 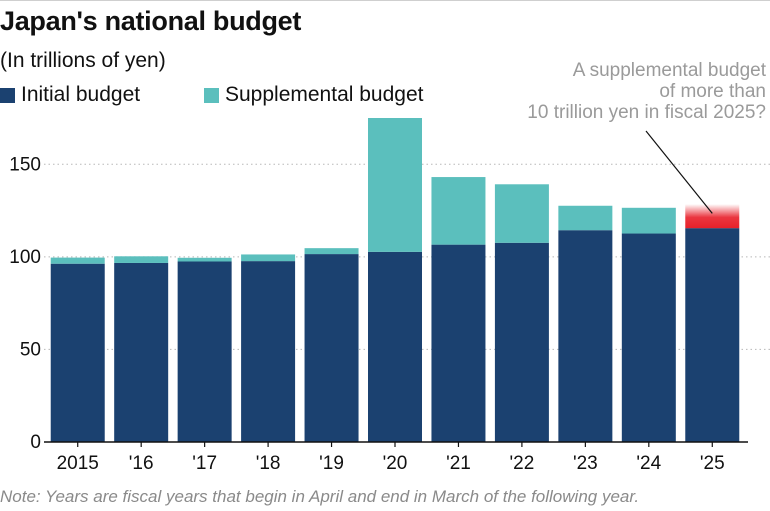 I want to click on legend-item-initial: Initial budget, so click(x=70, y=95).